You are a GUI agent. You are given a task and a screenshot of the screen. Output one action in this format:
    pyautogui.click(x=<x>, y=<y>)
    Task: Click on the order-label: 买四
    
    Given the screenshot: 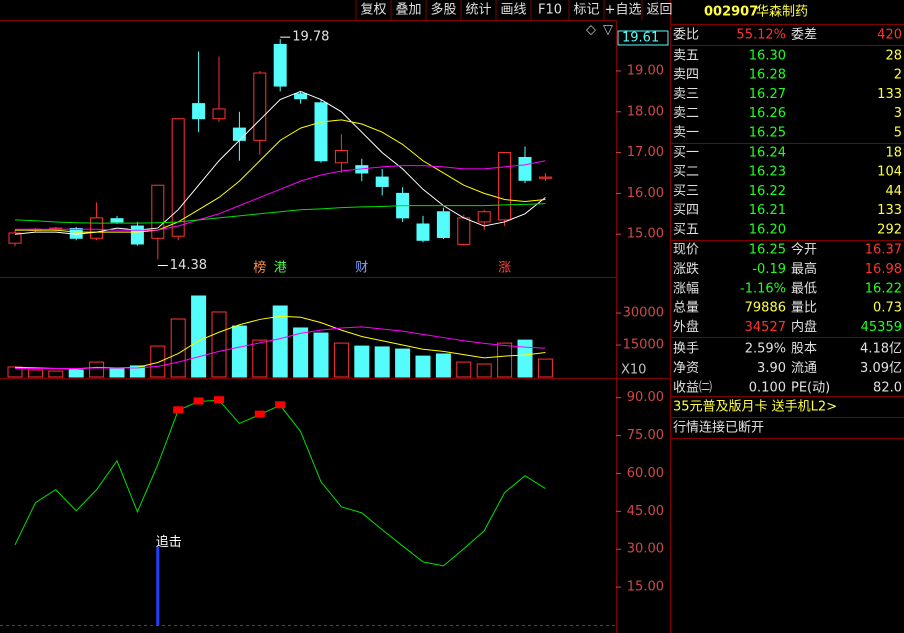 What is the action you would take?
    pyautogui.click(x=686, y=210)
    